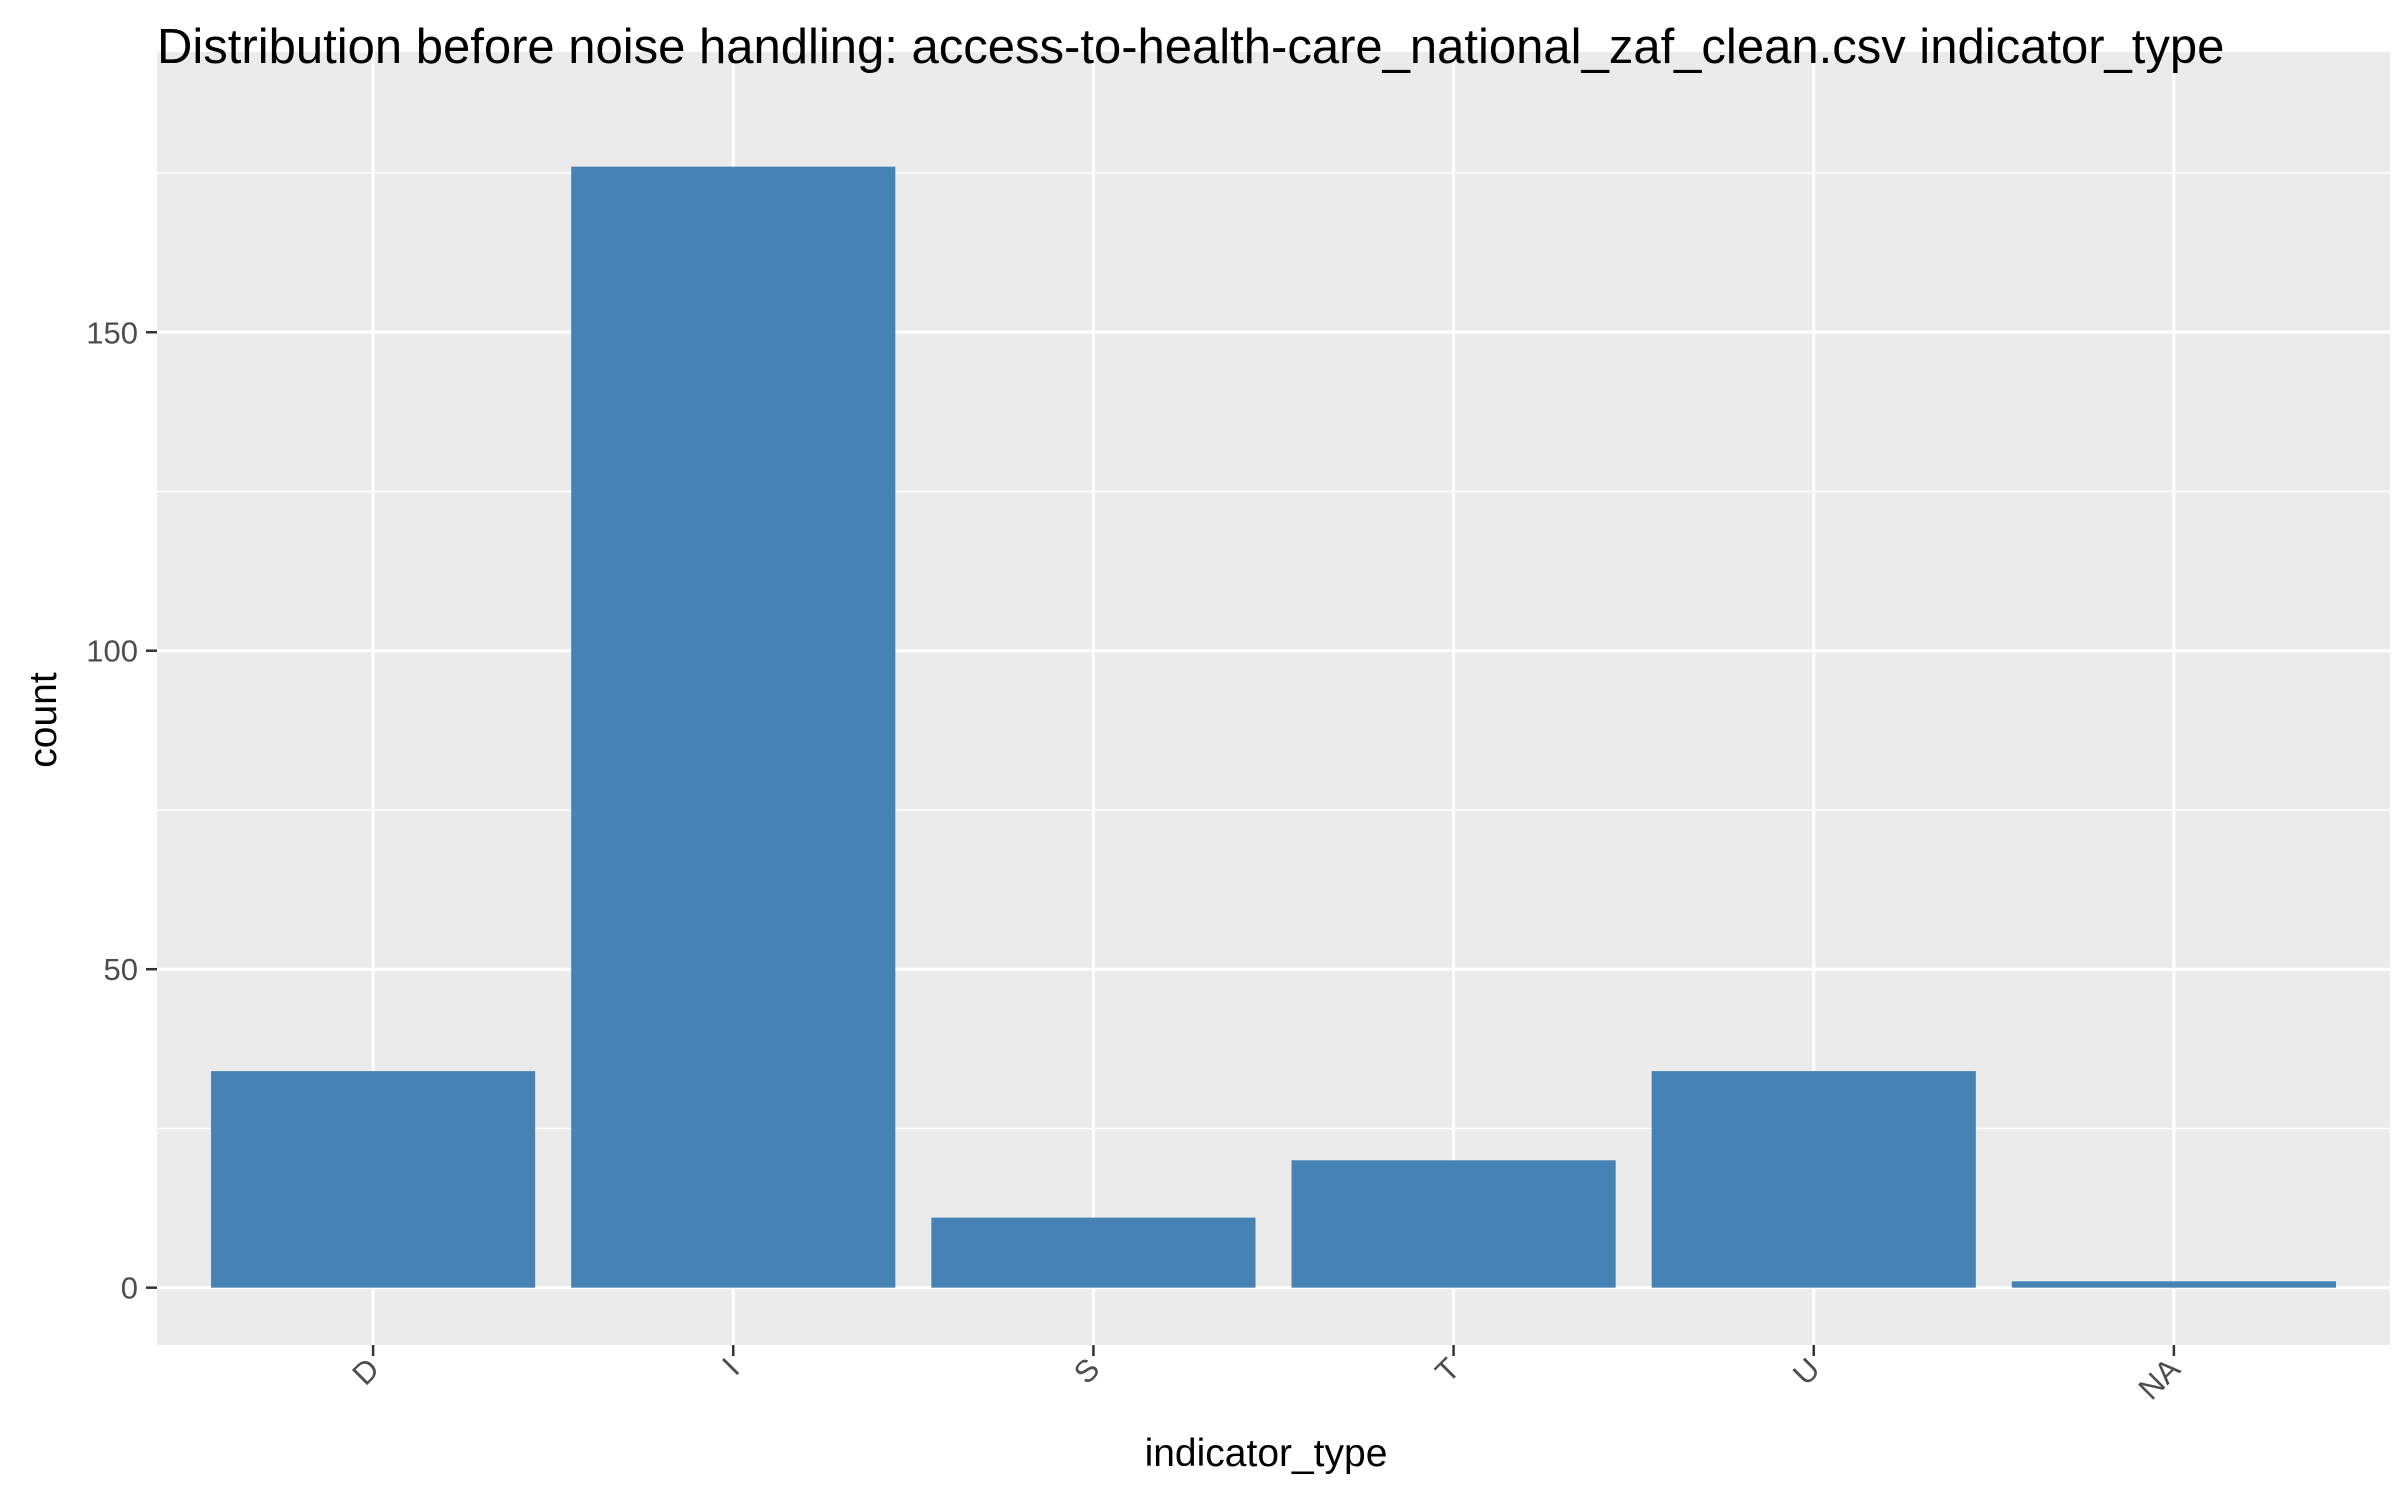 The height and width of the screenshot is (1500, 2400). I want to click on x-axis: D I S T U NA, so click(1266, 1375).